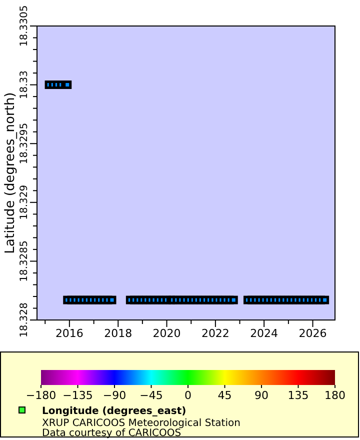 The image size is (360, 440). Describe the element at coordinates (225, 395) in the screenshot. I see `color-bar-label: 45` at that location.